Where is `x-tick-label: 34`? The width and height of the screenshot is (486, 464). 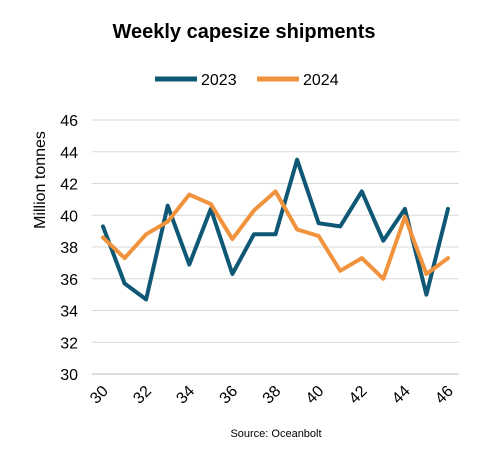 x-tick-label: 34 is located at coordinates (185, 395).